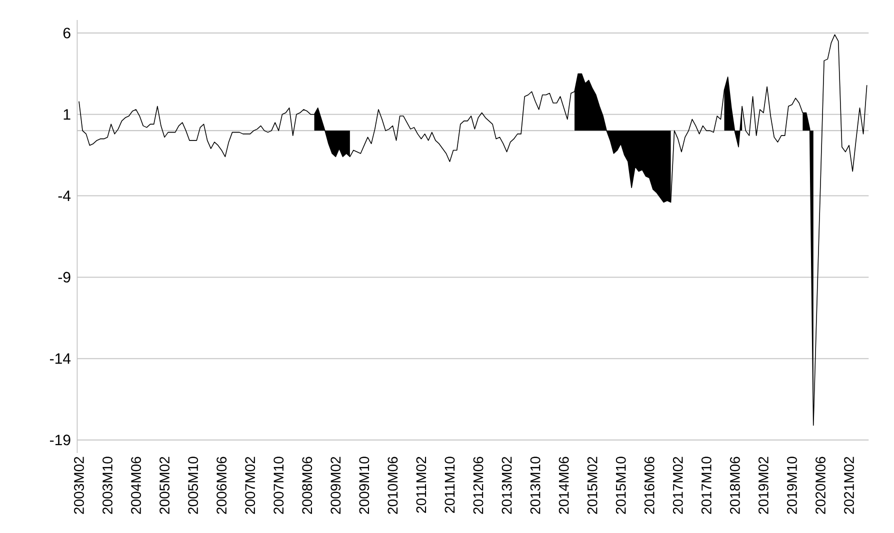 The image size is (894, 533). What do you see at coordinates (821, 485) in the screenshot?
I see `x-tick-label: 2020M06` at bounding box center [821, 485].